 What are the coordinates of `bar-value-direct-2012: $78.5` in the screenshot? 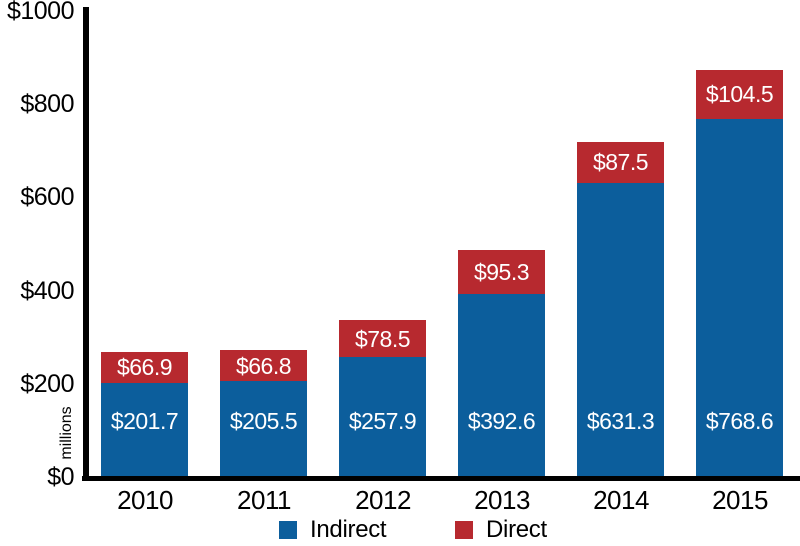 It's located at (382, 338).